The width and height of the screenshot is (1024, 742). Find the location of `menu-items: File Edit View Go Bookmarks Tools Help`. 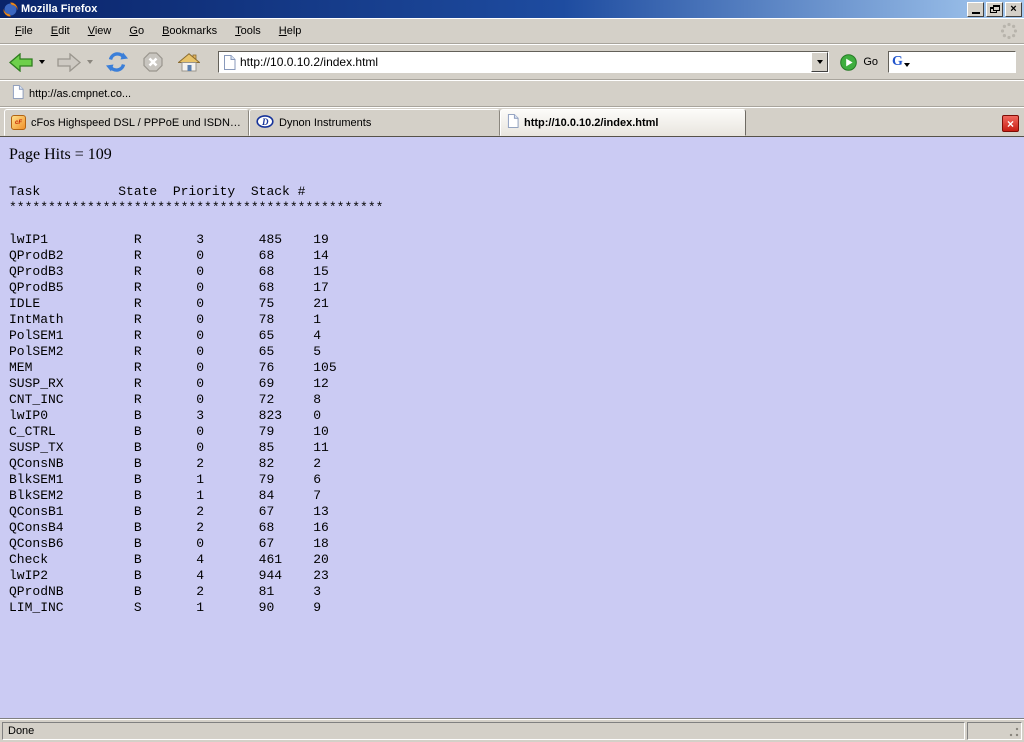

menu-items: File Edit View Go Bookmarks Tools Help is located at coordinates (502, 31).